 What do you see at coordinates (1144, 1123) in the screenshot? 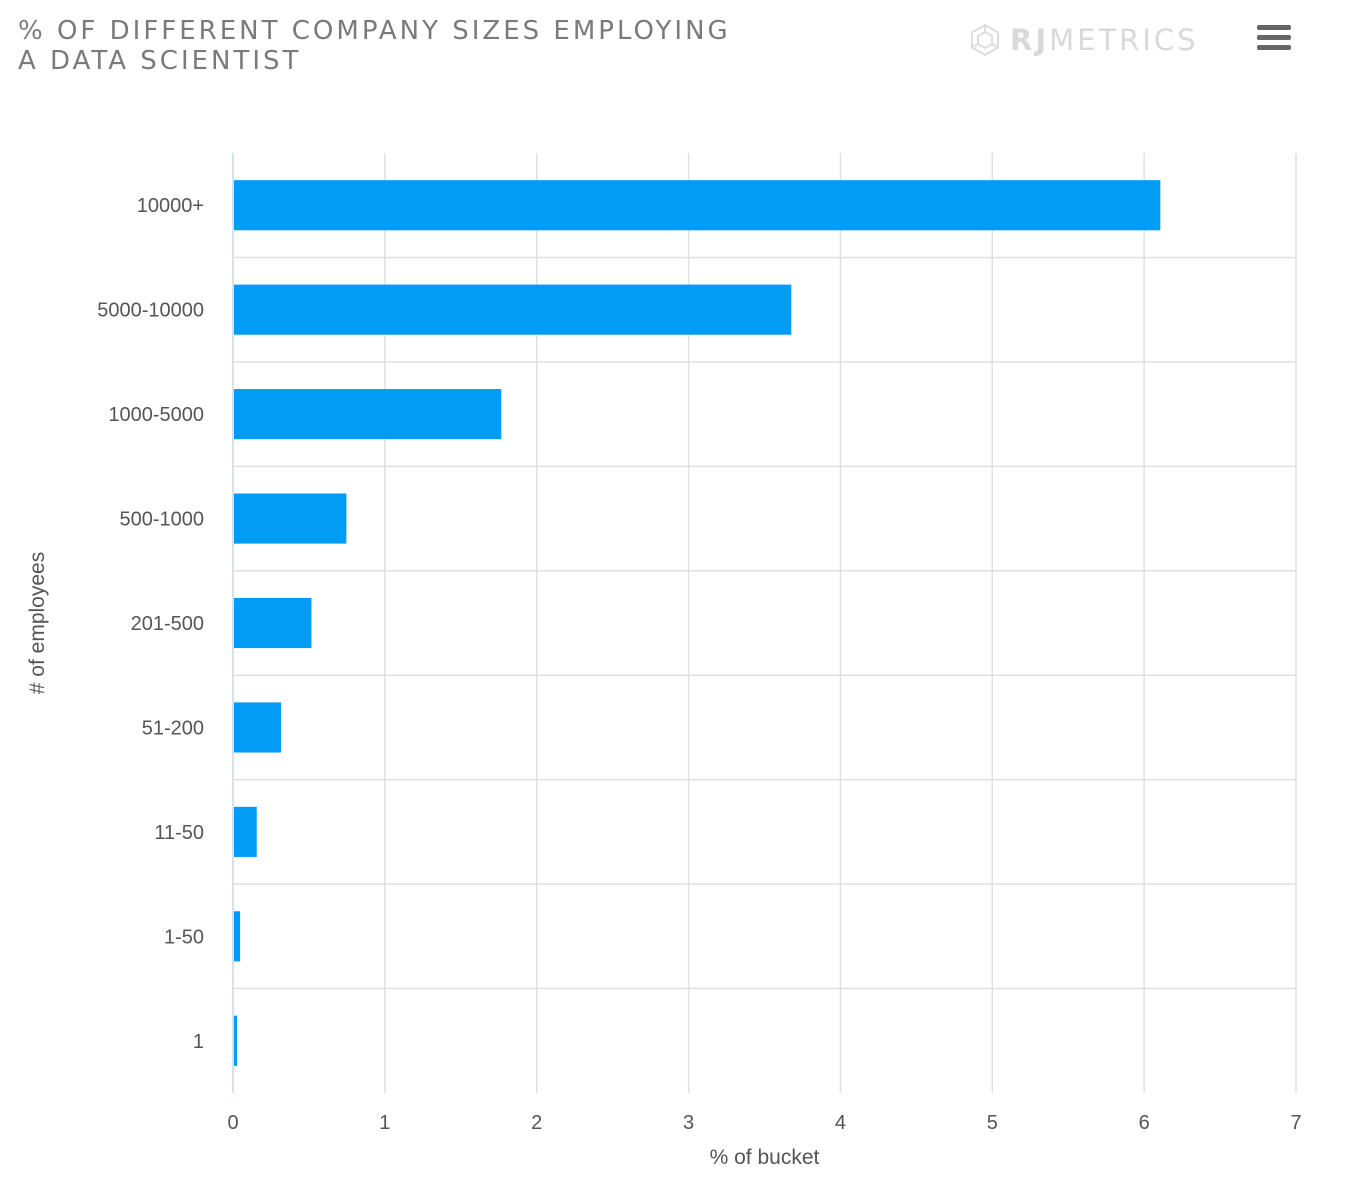
I see `x-tick-label: 6` at bounding box center [1144, 1123].